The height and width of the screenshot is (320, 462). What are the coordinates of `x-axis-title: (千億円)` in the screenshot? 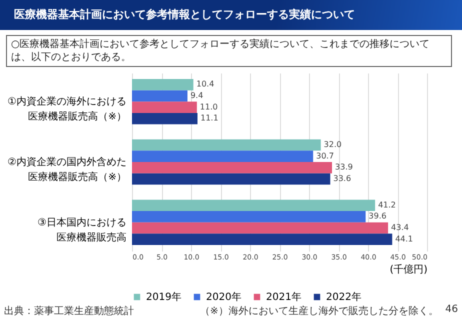 It's located at (409, 270).